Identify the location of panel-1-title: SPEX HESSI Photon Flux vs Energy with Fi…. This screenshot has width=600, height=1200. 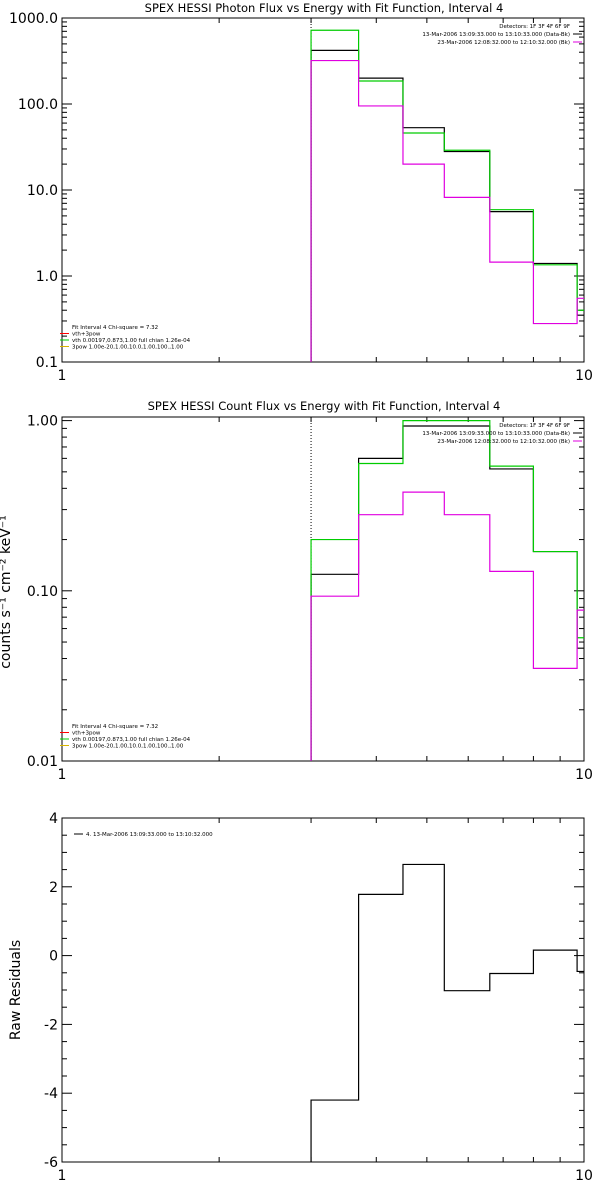
(324, 8).